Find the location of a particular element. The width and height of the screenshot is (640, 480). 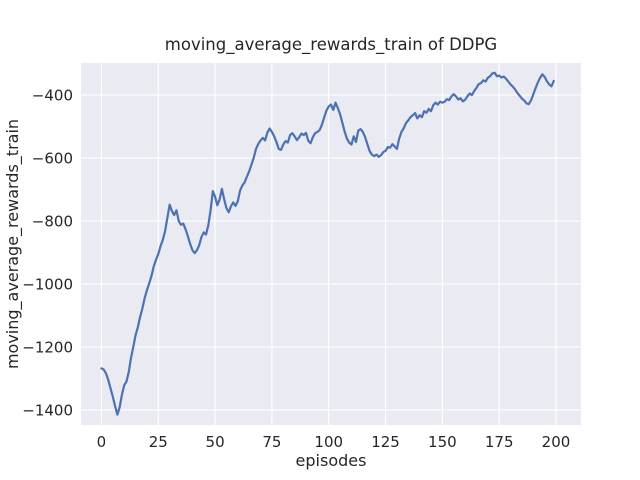

chart-title: moving_average_rewards_train of DDPG is located at coordinates (331, 45).